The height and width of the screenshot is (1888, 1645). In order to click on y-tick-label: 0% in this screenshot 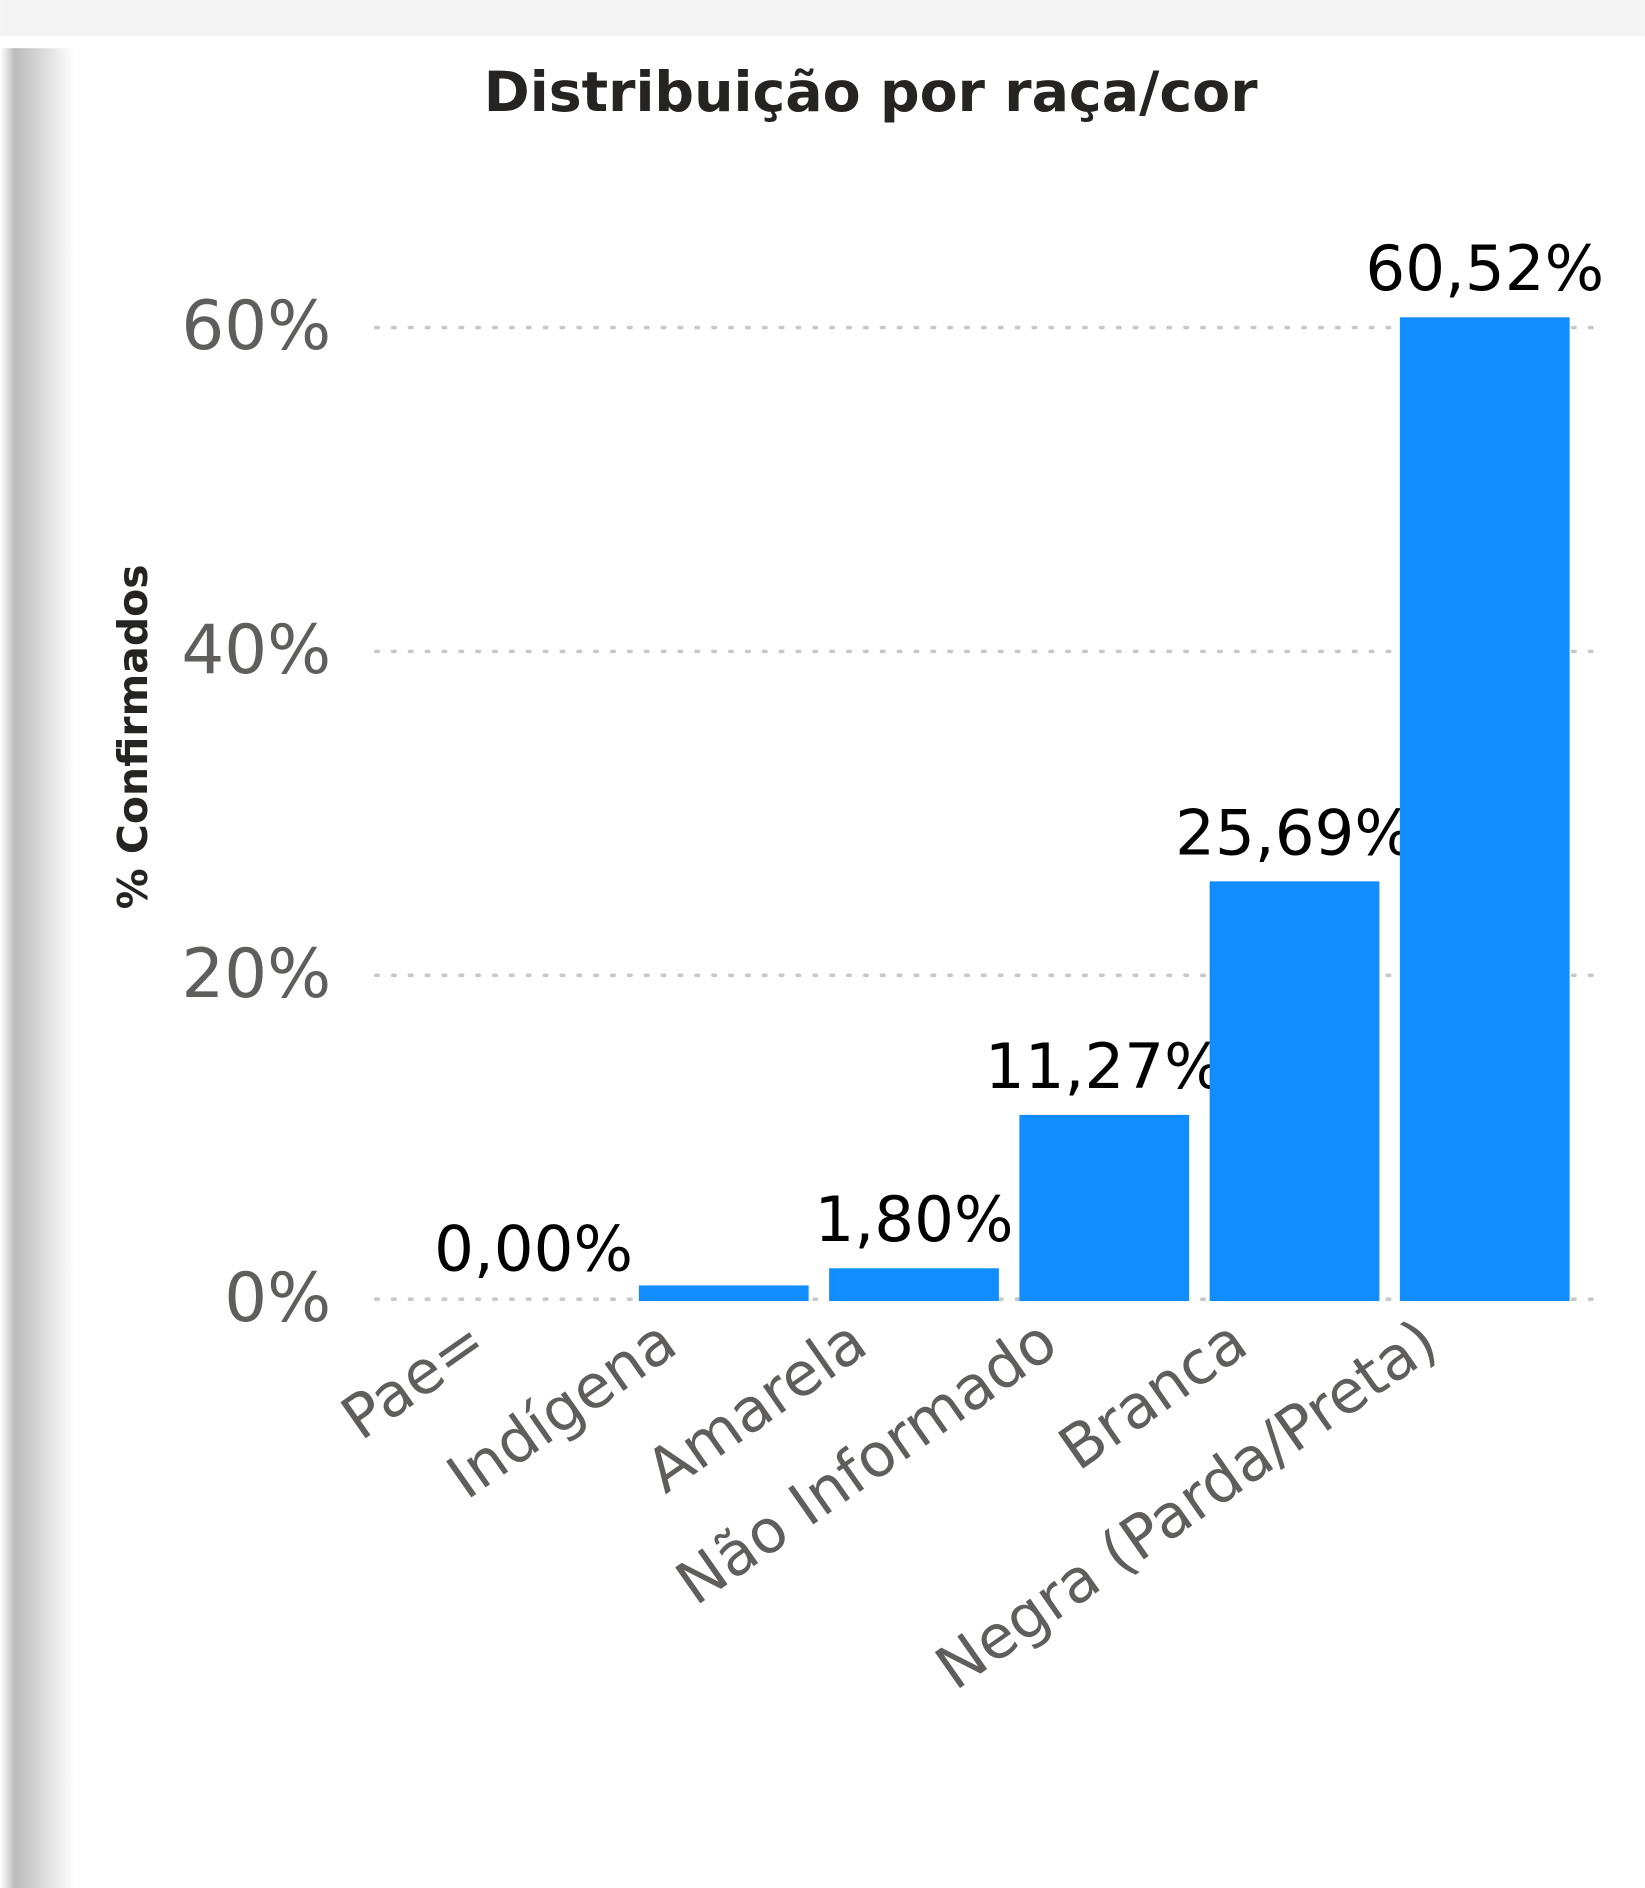, I will do `click(277, 1297)`.